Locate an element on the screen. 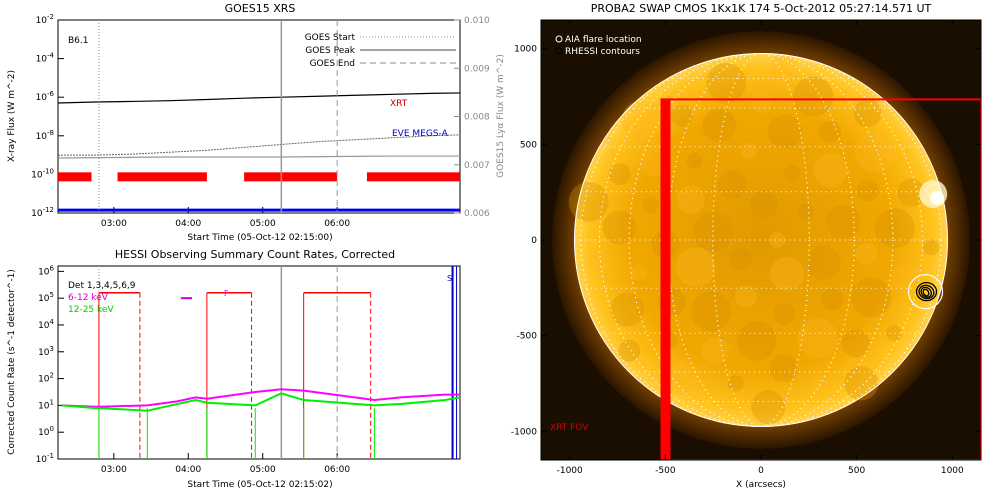  hessi-x-tick-label: 03:00 is located at coordinates (114, 470).